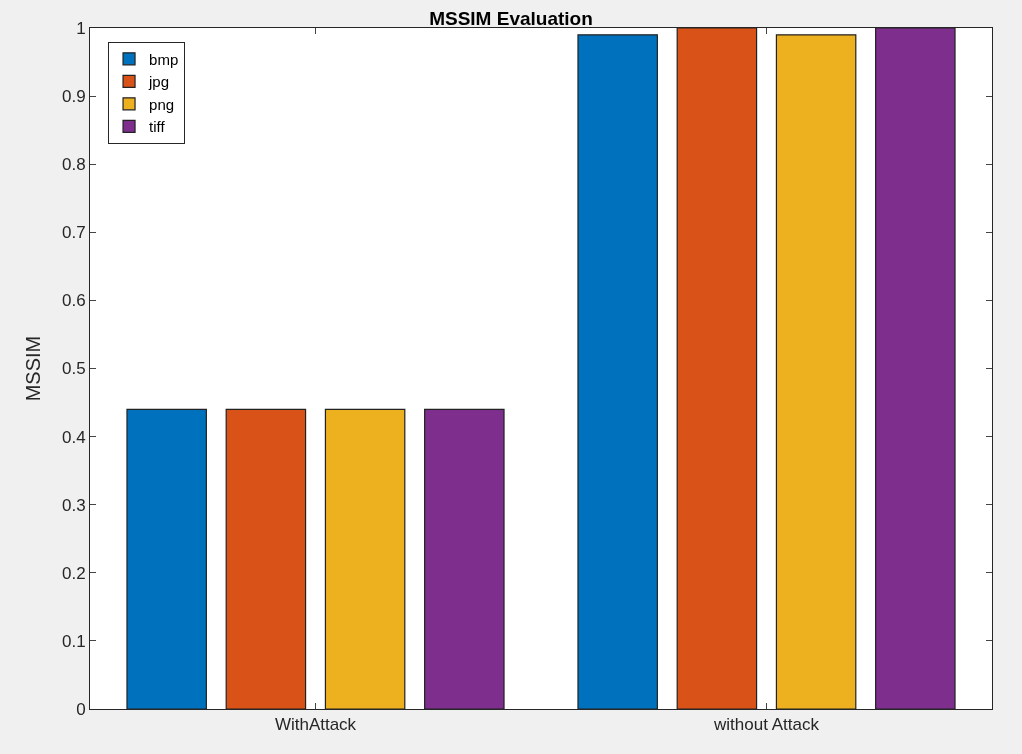 The height and width of the screenshot is (754, 1022). What do you see at coordinates (73, 505) in the screenshot?
I see `y-tick-label: 0.3` at bounding box center [73, 505].